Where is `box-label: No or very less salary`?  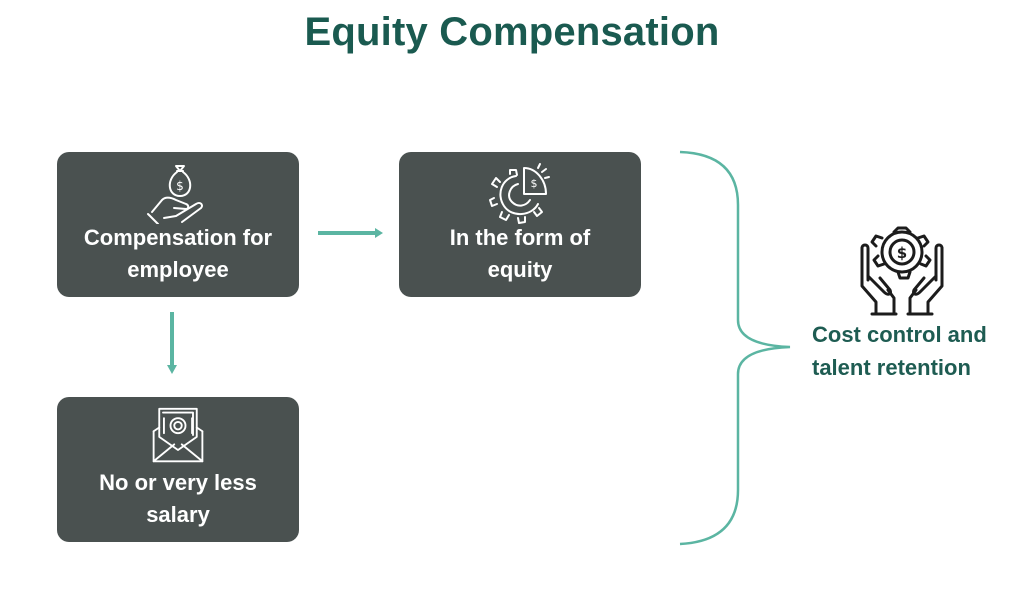 box-label: No or very less salary is located at coordinates (178, 499).